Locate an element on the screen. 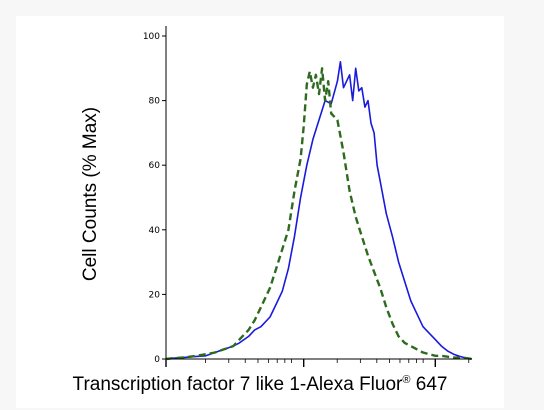 This screenshot has height=410, width=544. x-axis-label-channel: 647 is located at coordinates (431, 384).